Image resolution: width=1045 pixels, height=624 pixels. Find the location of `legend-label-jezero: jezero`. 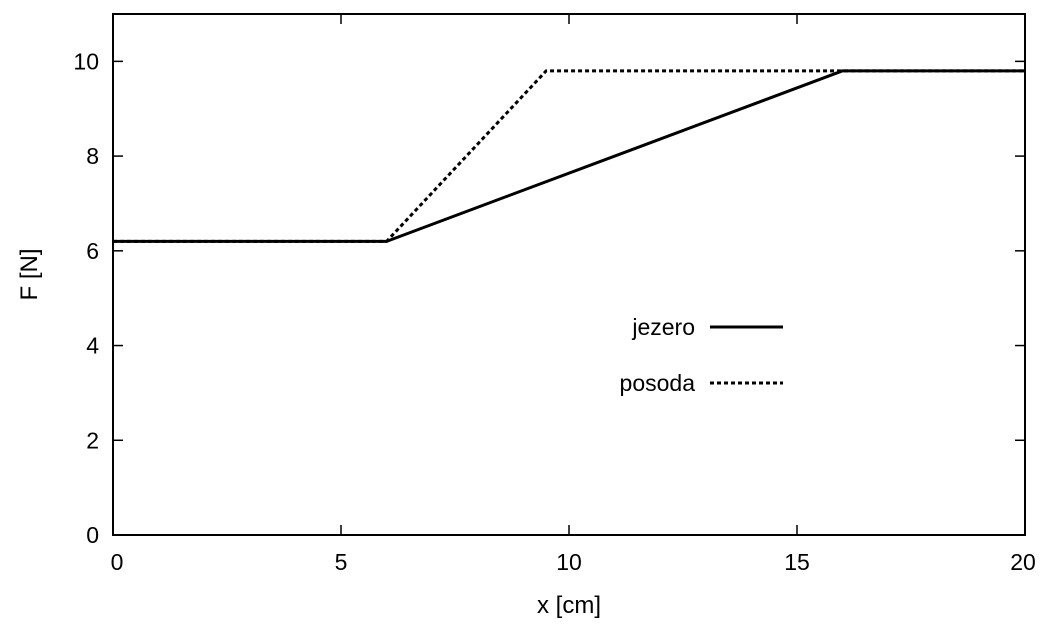

legend-label-jezero: jezero is located at coordinates (663, 327).